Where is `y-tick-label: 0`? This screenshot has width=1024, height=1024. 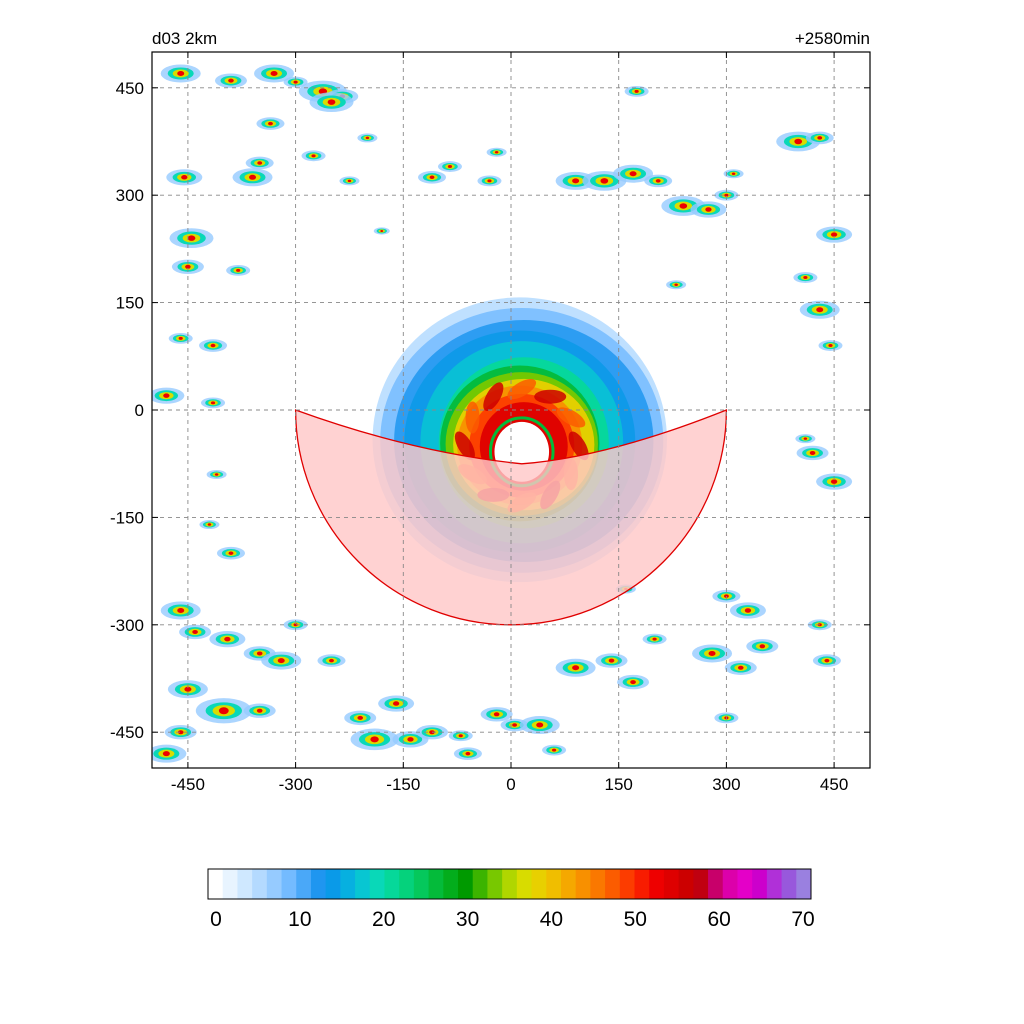 y-tick-label: 0 is located at coordinates (139, 410).